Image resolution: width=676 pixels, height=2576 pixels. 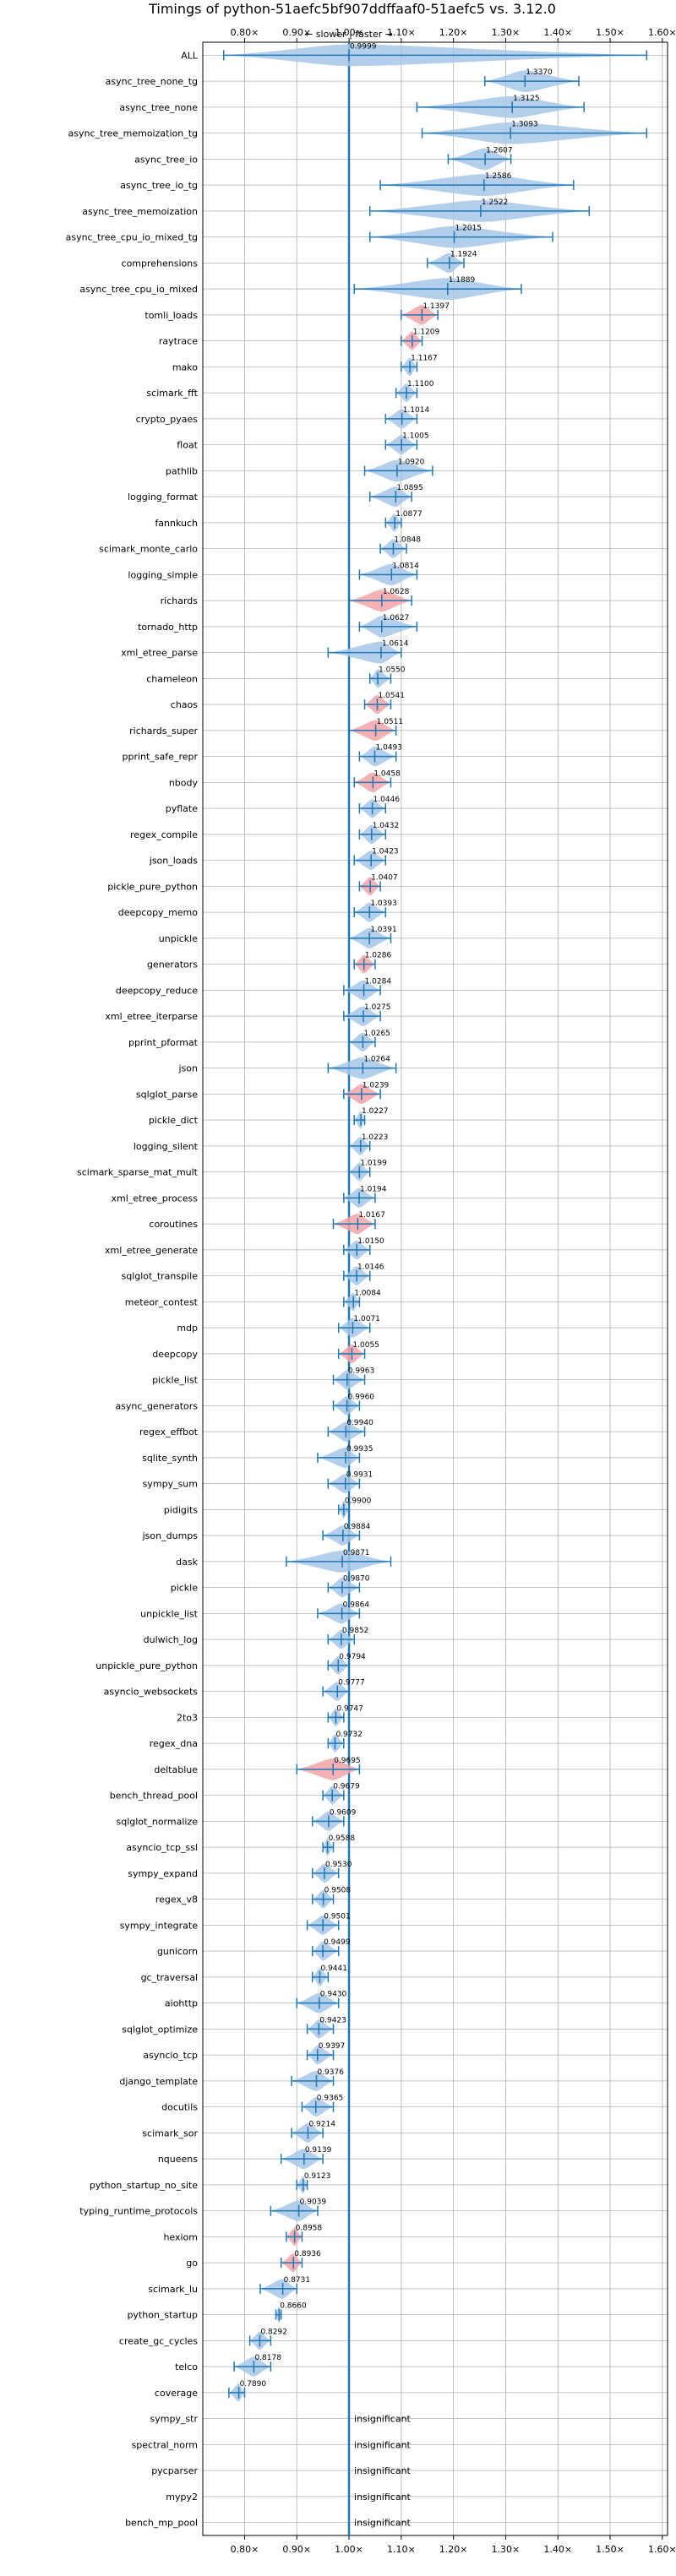 What do you see at coordinates (346, 1787) in the screenshot?
I see `value-label: 0.9679` at bounding box center [346, 1787].